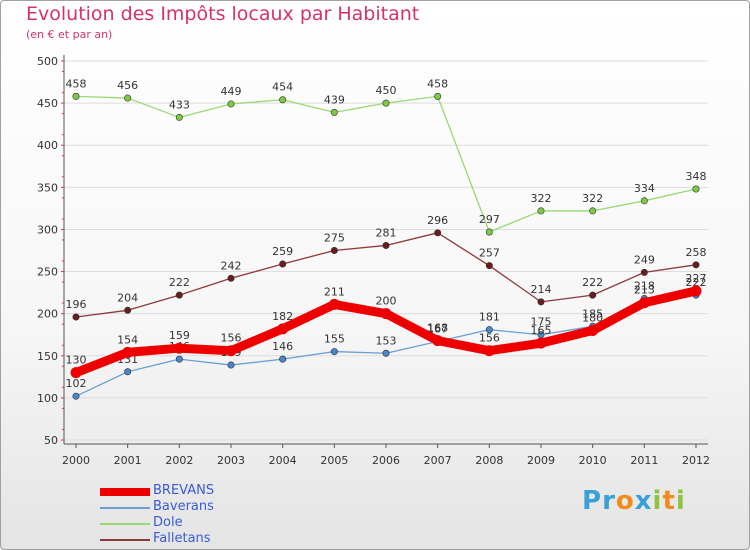  What do you see at coordinates (644, 259) in the screenshot?
I see `data-label-falletans: 249` at bounding box center [644, 259].